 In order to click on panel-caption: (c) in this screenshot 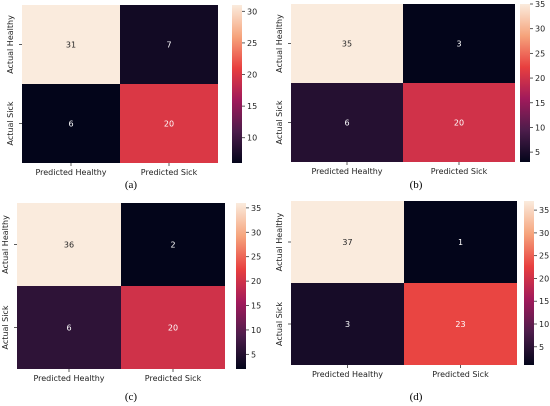, I will do `click(131, 397)`.